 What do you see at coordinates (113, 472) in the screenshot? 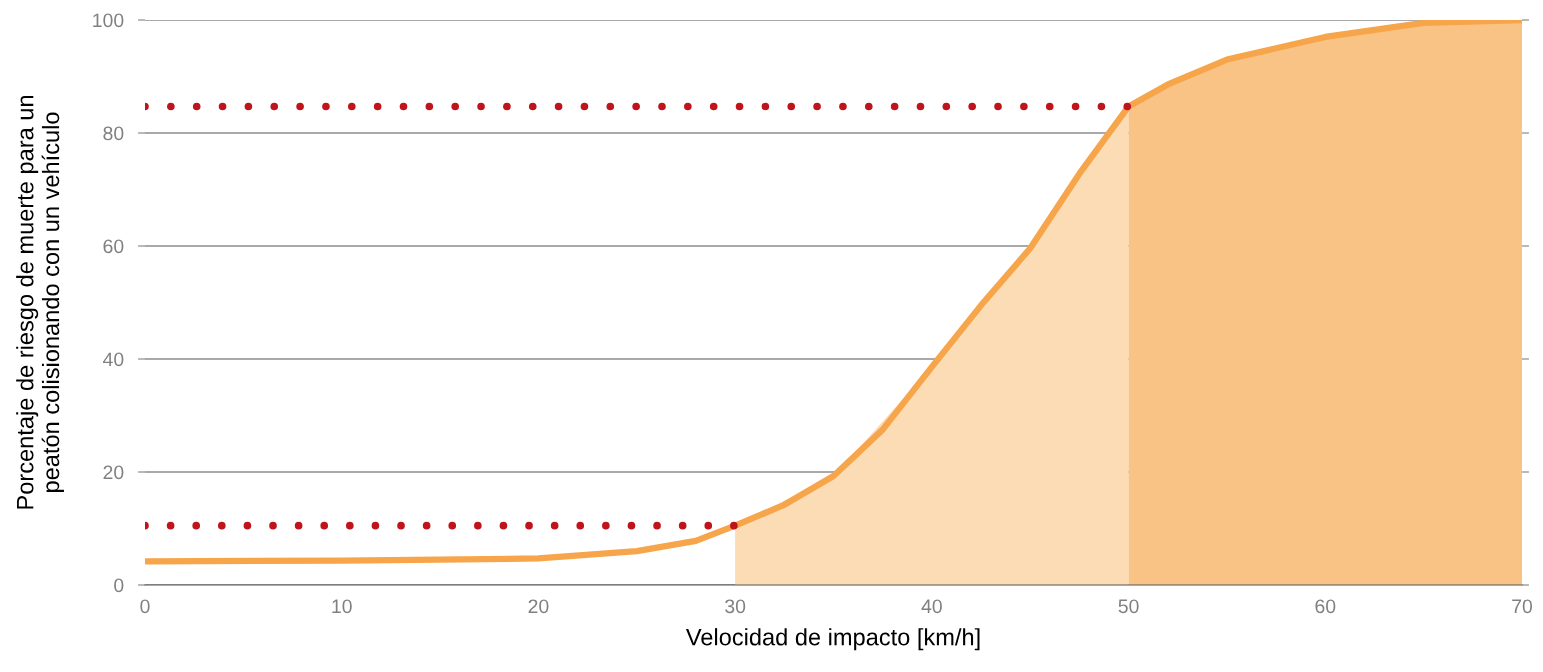
I see `y-tick-label: 20` at bounding box center [113, 472].